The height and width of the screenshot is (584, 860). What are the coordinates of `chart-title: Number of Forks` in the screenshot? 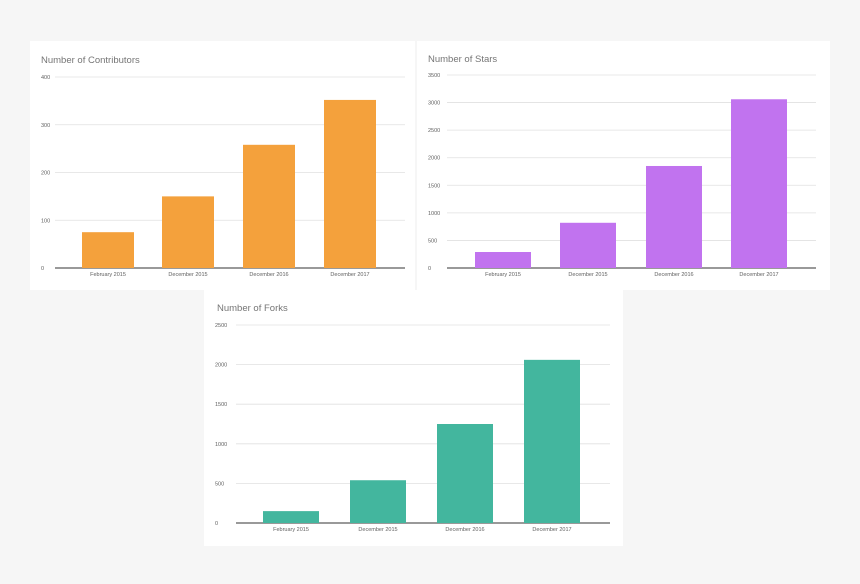 It's located at (252, 308).